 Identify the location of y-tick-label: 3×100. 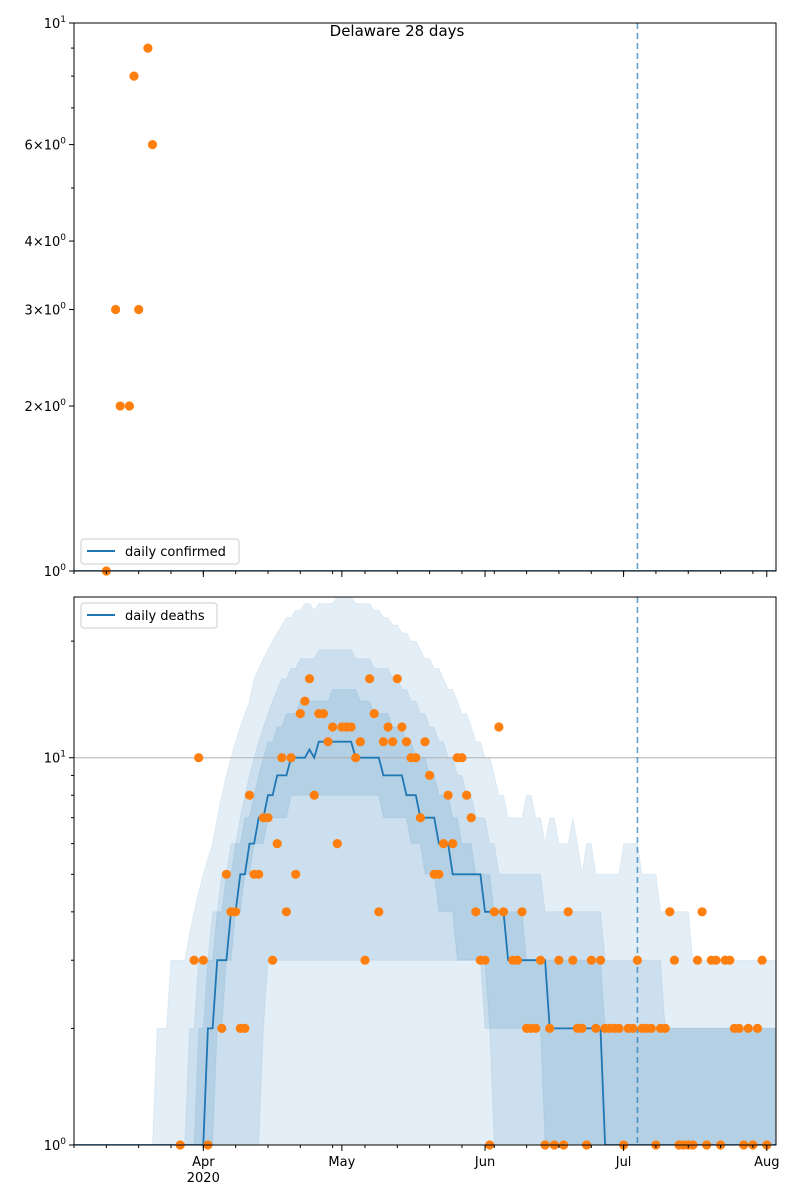
(46, 310).